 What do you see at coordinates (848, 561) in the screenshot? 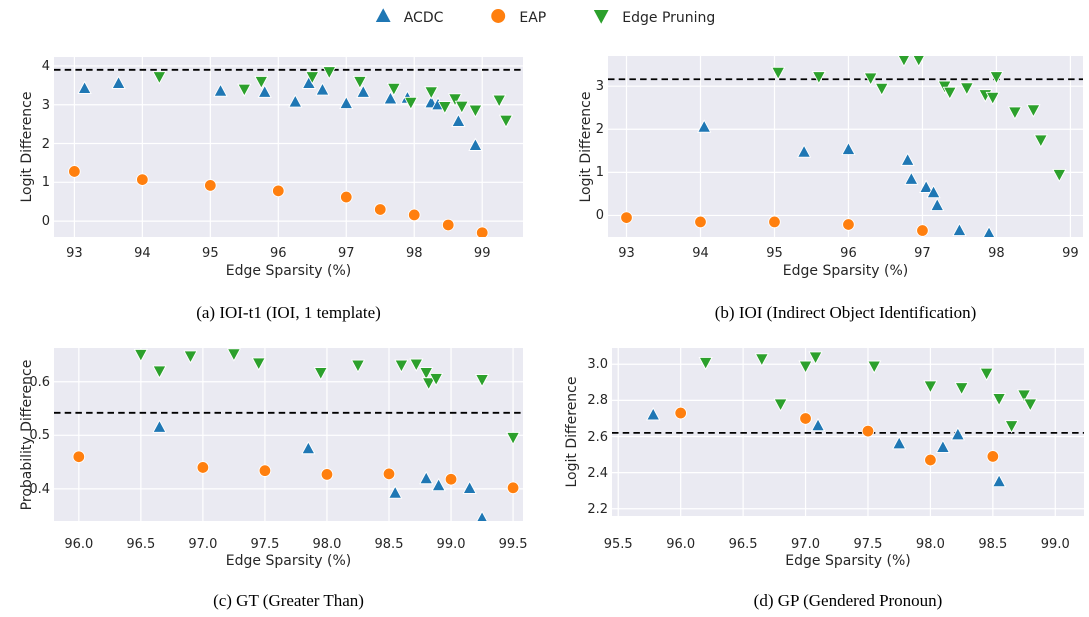
I see `x-axis-label-d: Edge Sparsity (%)` at bounding box center [848, 561].